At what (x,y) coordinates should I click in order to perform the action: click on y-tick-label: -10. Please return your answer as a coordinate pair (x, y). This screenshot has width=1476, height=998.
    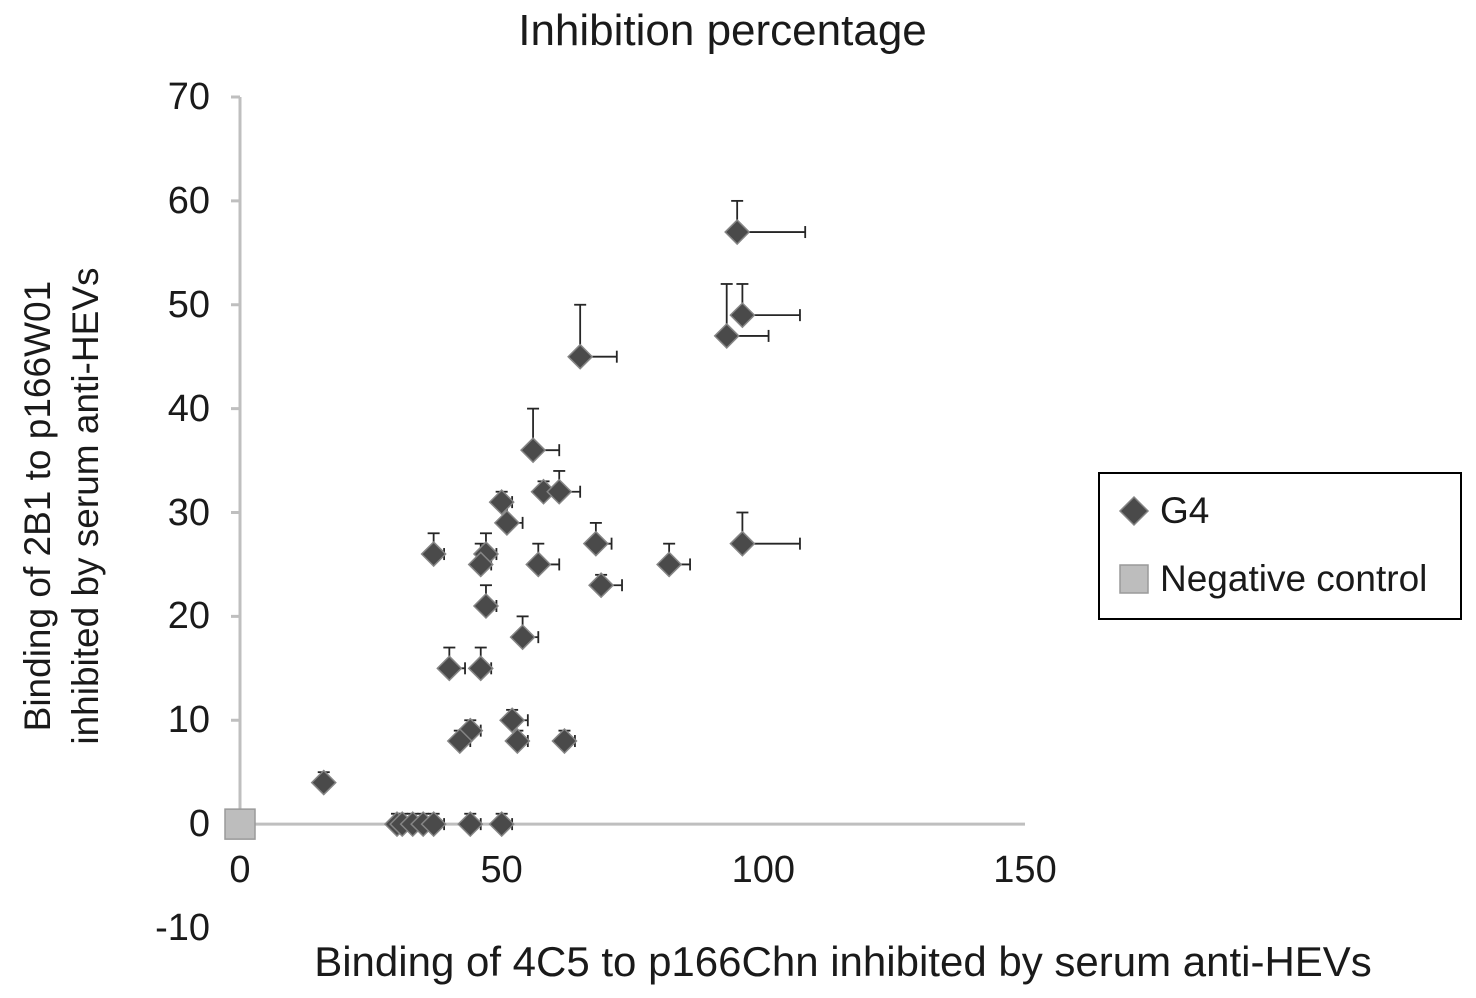
    Looking at the image, I should click on (182, 928).